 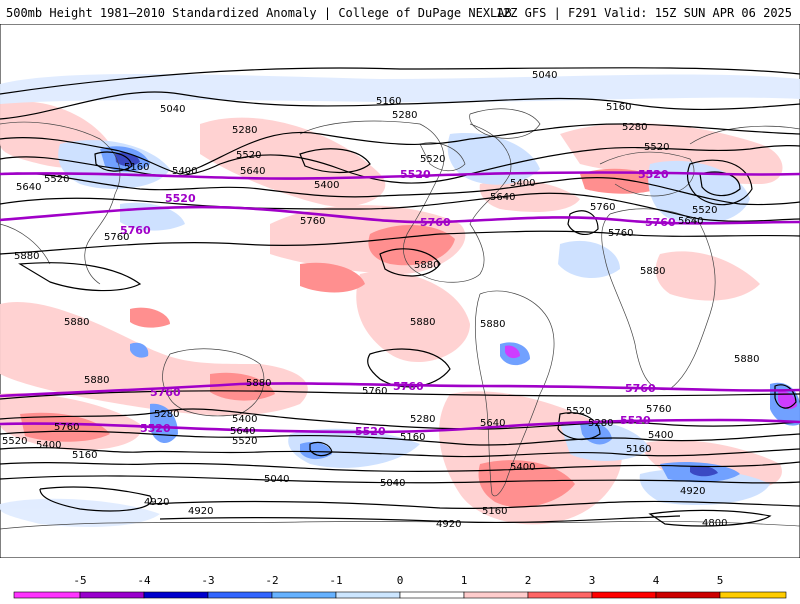 What do you see at coordinates (426, 265) in the screenshot?
I see `label-5880-2: 5880` at bounding box center [426, 265].